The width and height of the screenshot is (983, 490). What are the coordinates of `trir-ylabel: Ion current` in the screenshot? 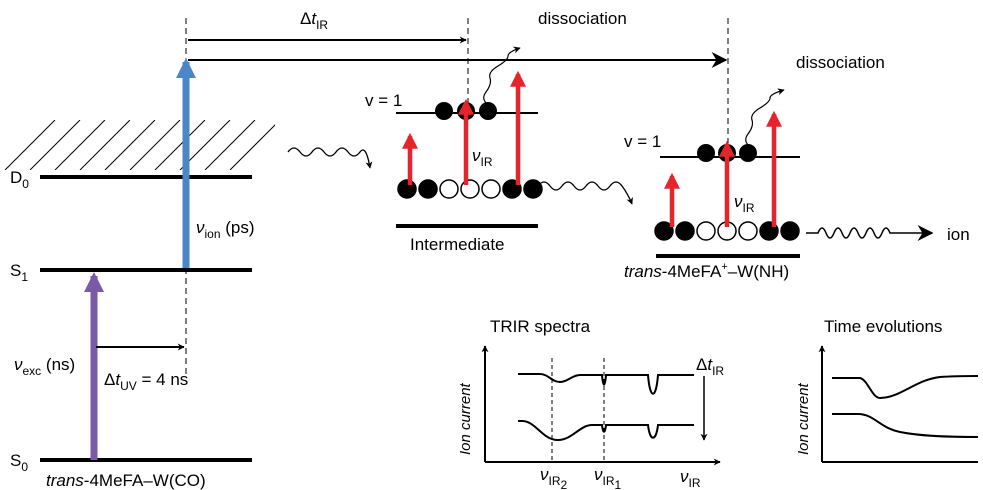 It's located at (465, 418).